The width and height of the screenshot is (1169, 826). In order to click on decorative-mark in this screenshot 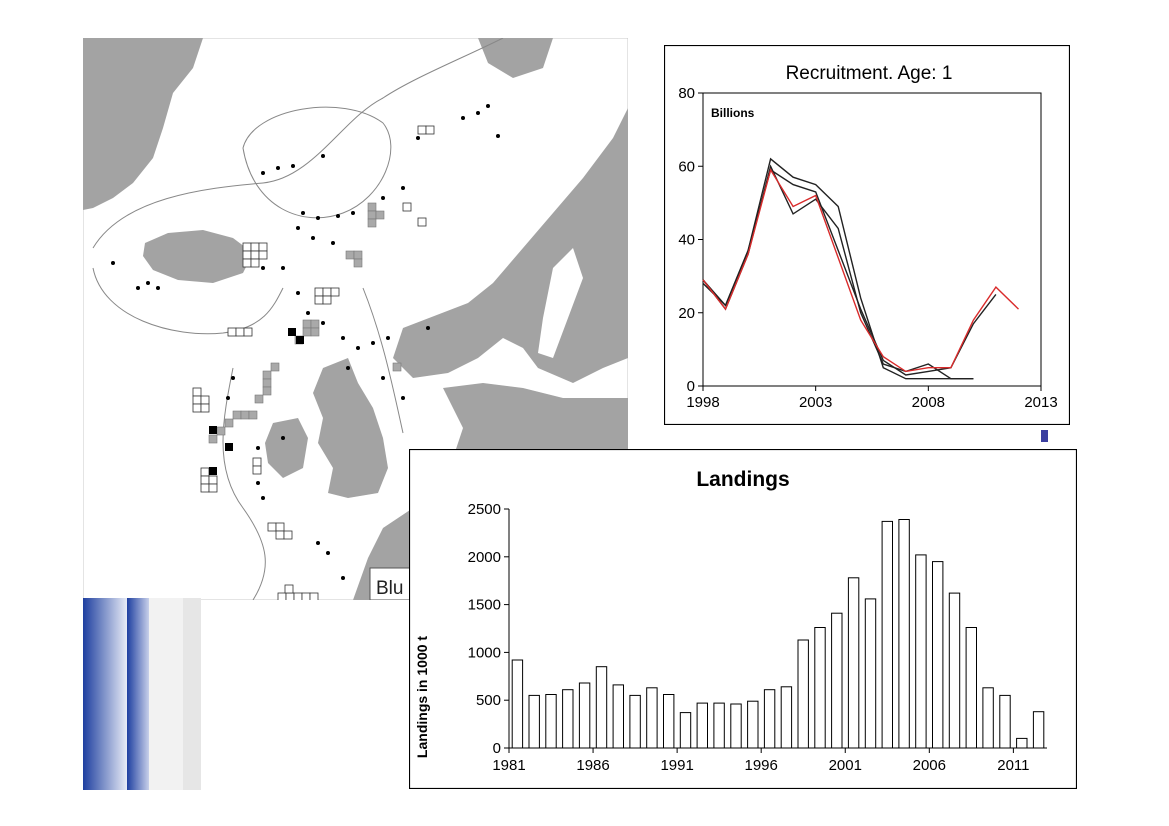, I will do `click(1044, 436)`.